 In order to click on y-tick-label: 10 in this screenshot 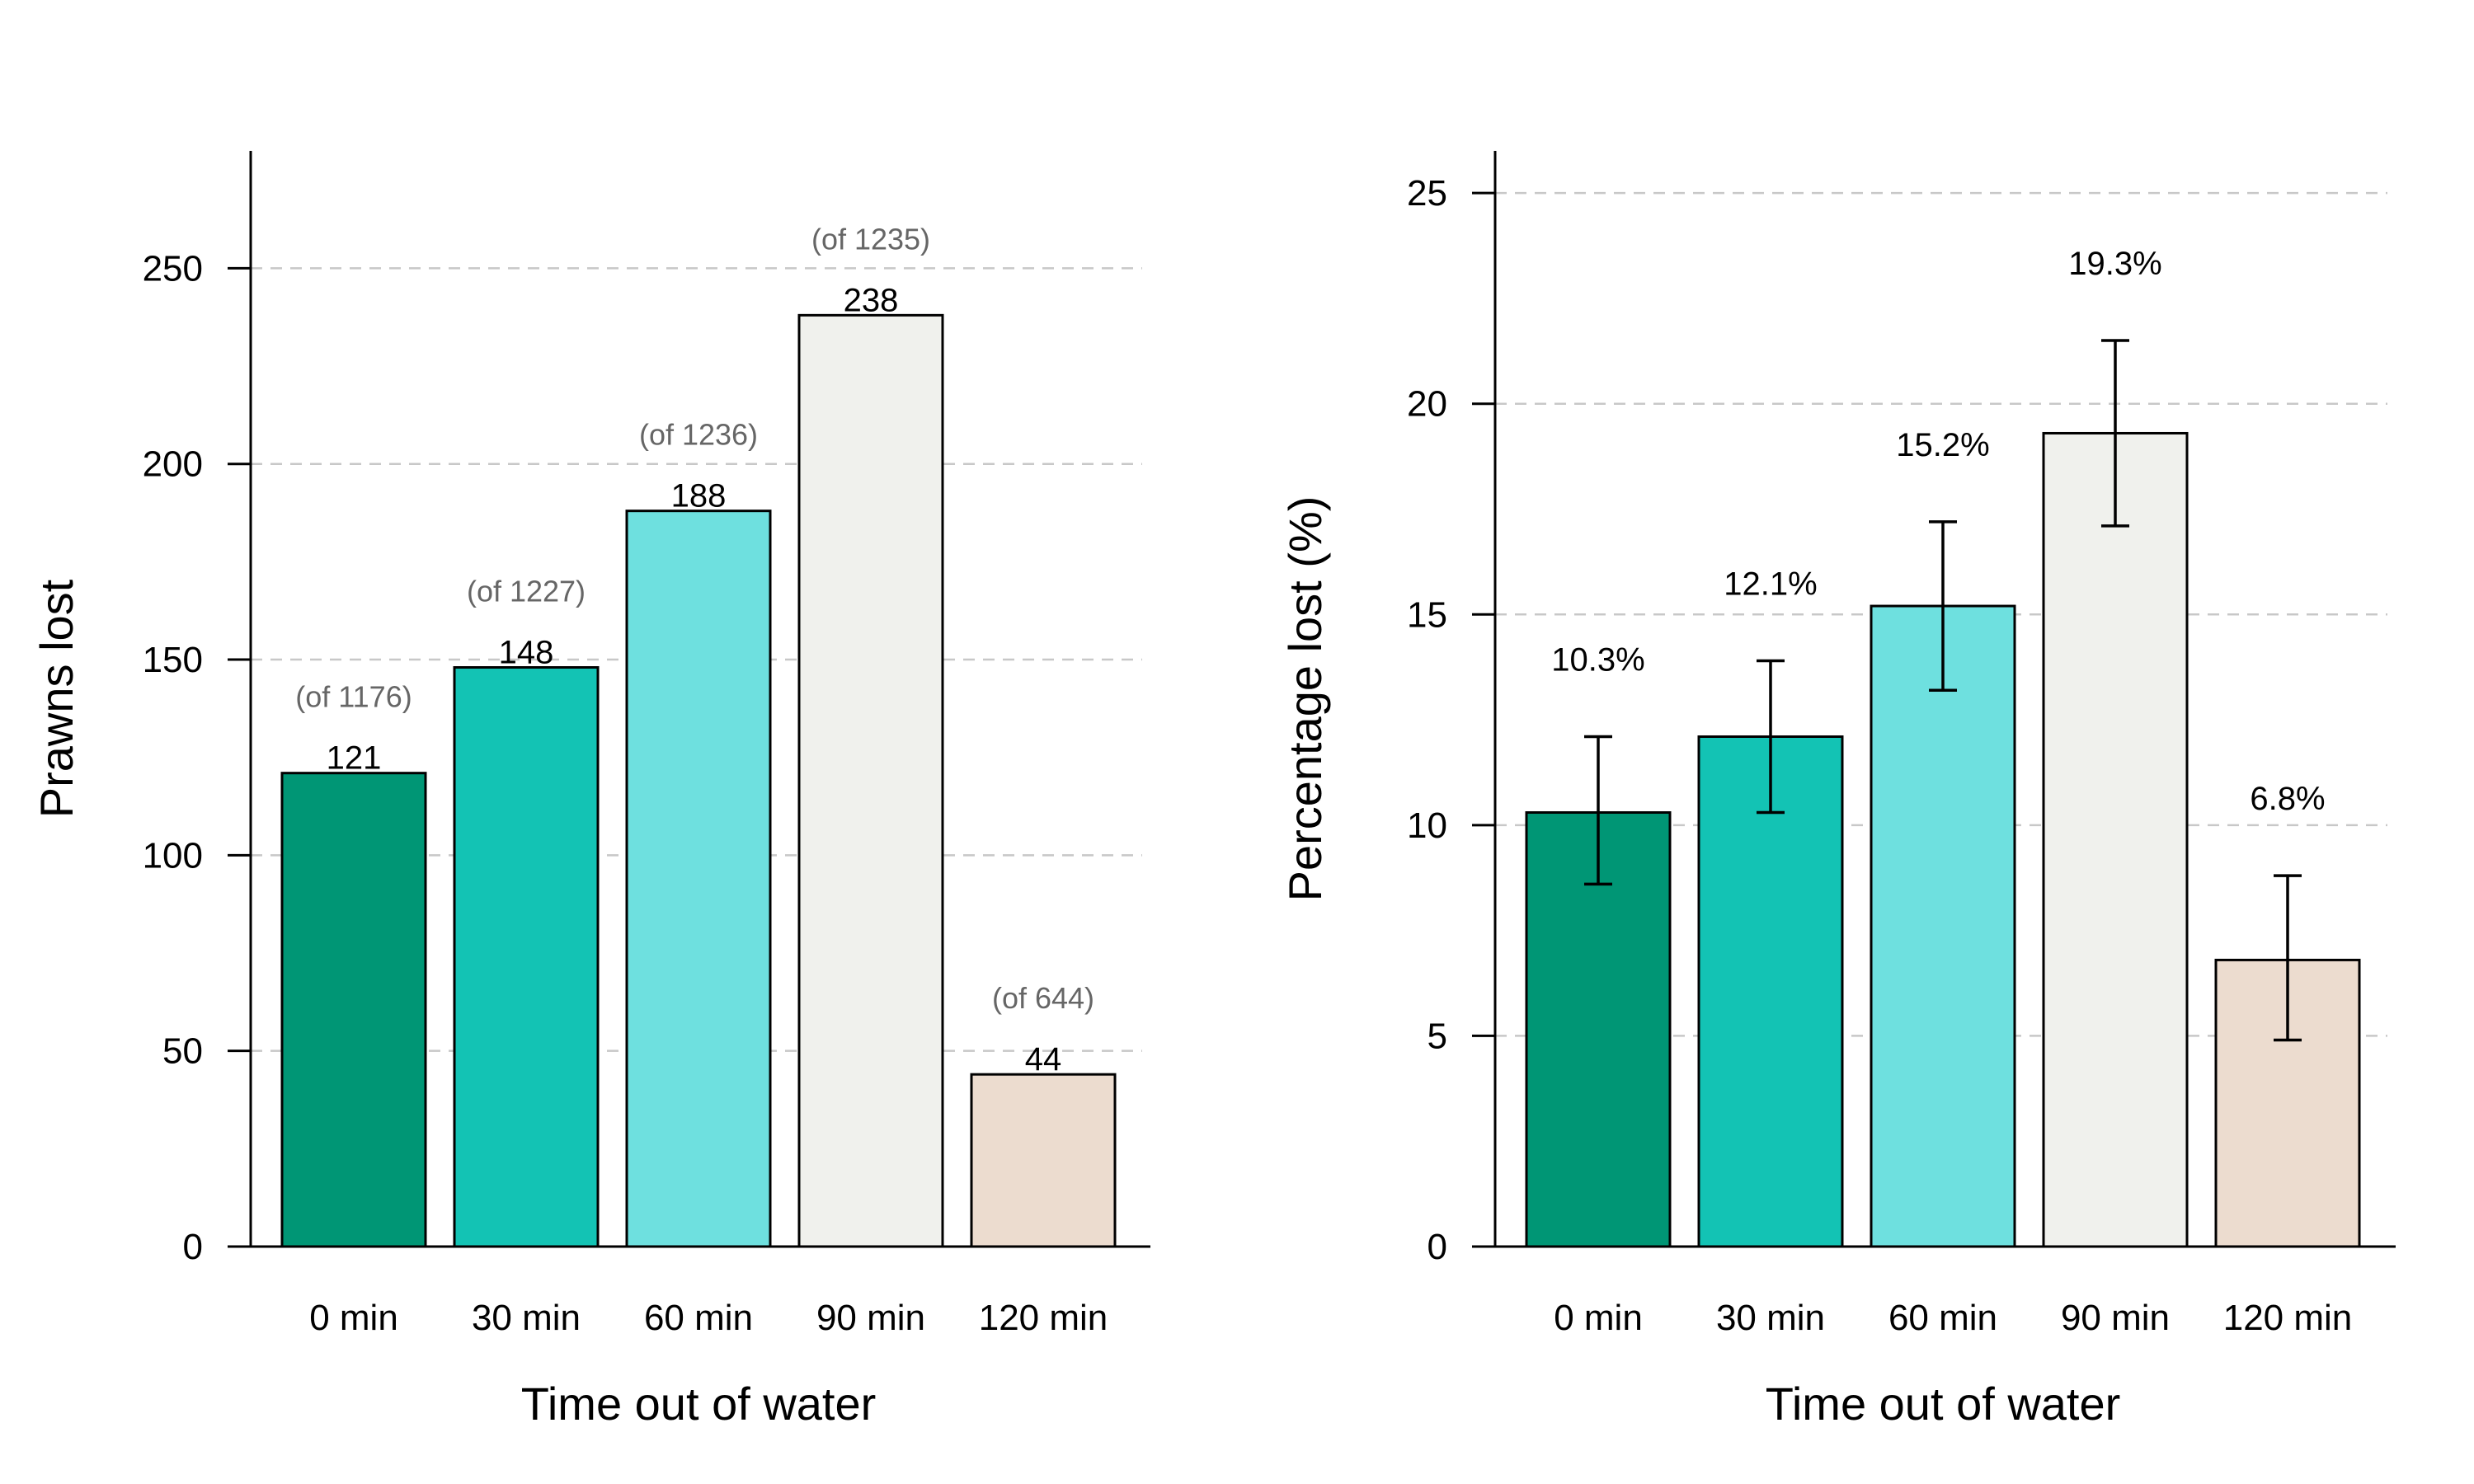, I will do `click(1427, 825)`.